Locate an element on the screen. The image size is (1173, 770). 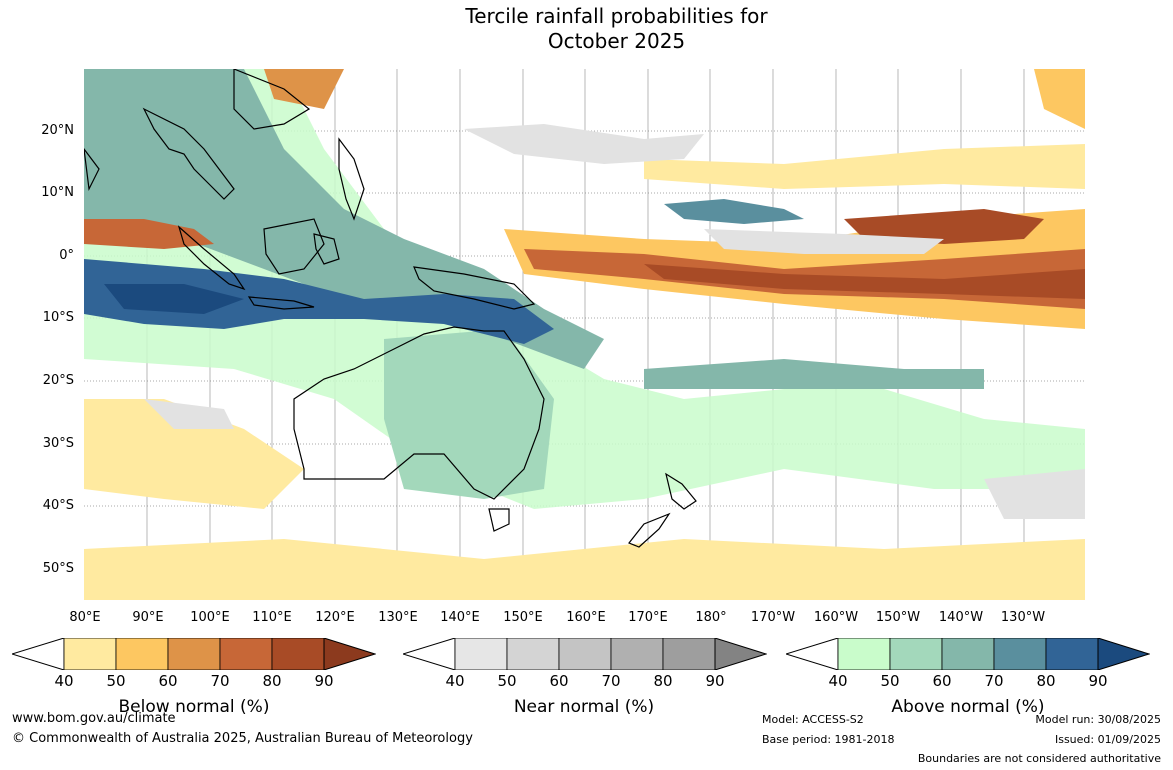
title-line-2: October 2025 is located at coordinates (616, 41).